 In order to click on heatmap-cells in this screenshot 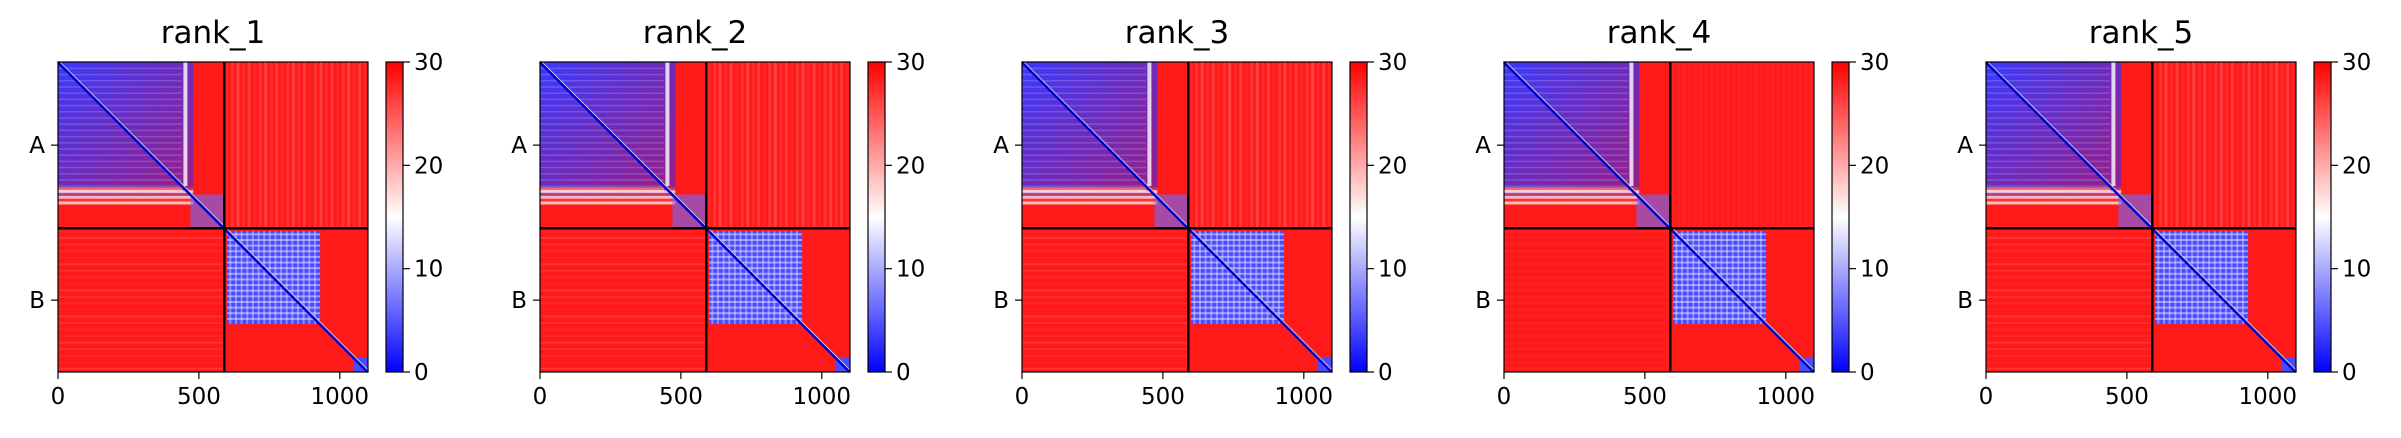, I will do `click(213, 217)`.